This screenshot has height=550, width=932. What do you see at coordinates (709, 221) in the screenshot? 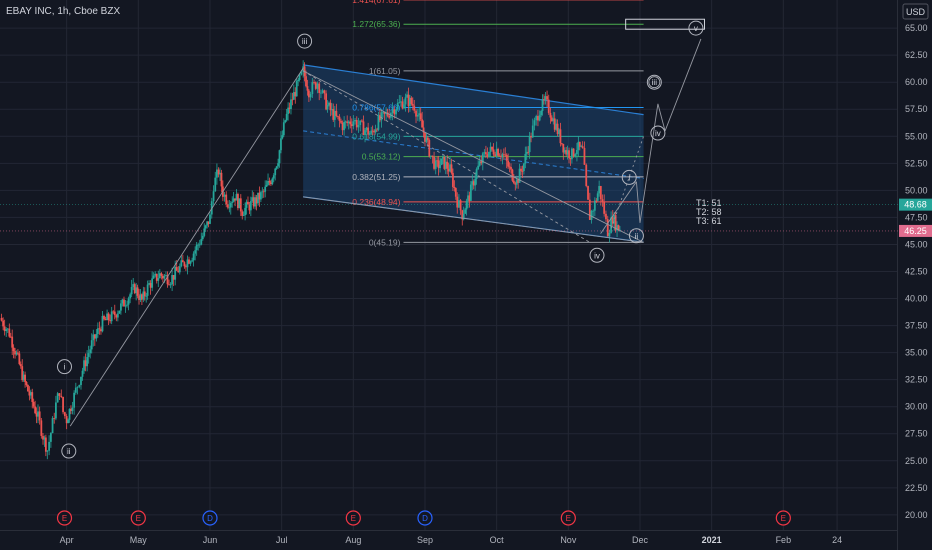
I see `target-3: T3: 61` at bounding box center [709, 221].